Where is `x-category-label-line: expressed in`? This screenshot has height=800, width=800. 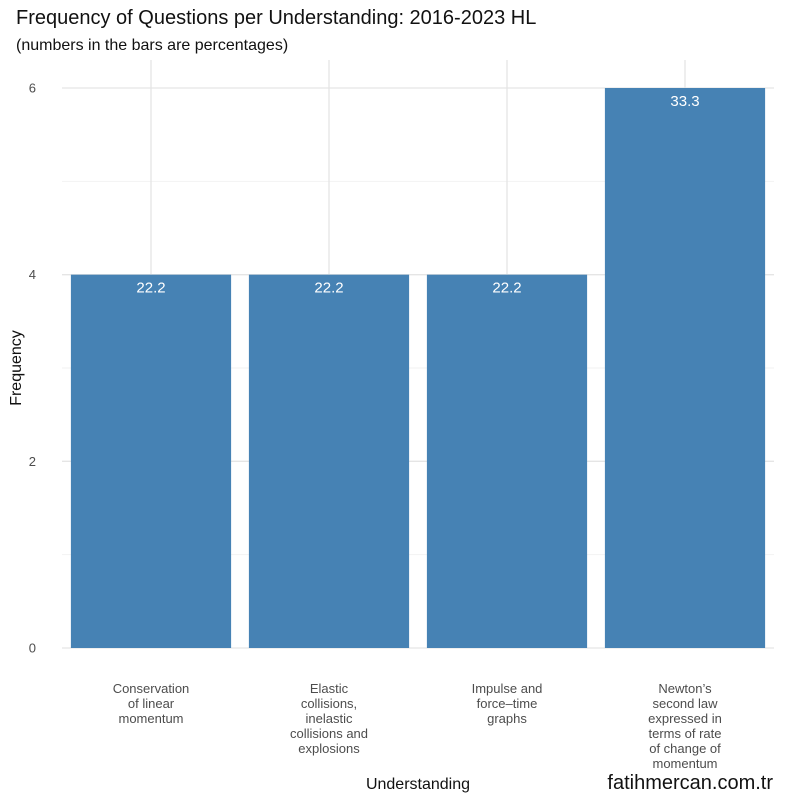
x-category-label-line: expressed in is located at coordinates (685, 718).